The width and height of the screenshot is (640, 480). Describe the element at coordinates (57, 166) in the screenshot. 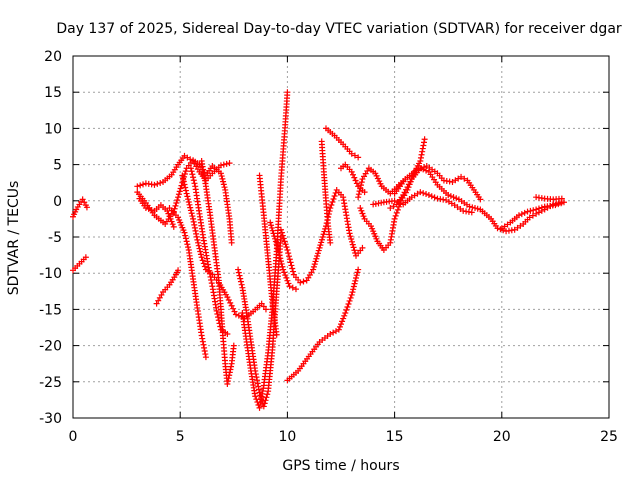

I see `y-tick-label: 5` at that location.